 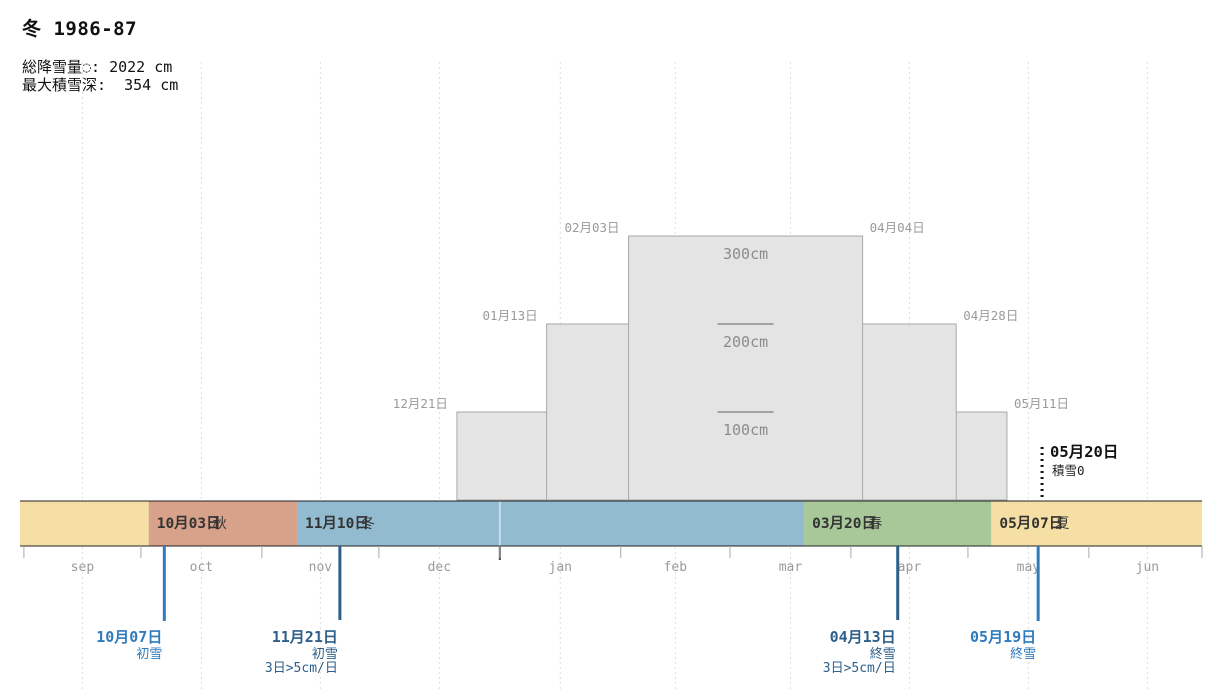 What do you see at coordinates (676, 567) in the screenshot?
I see `month-label: feb` at bounding box center [676, 567].